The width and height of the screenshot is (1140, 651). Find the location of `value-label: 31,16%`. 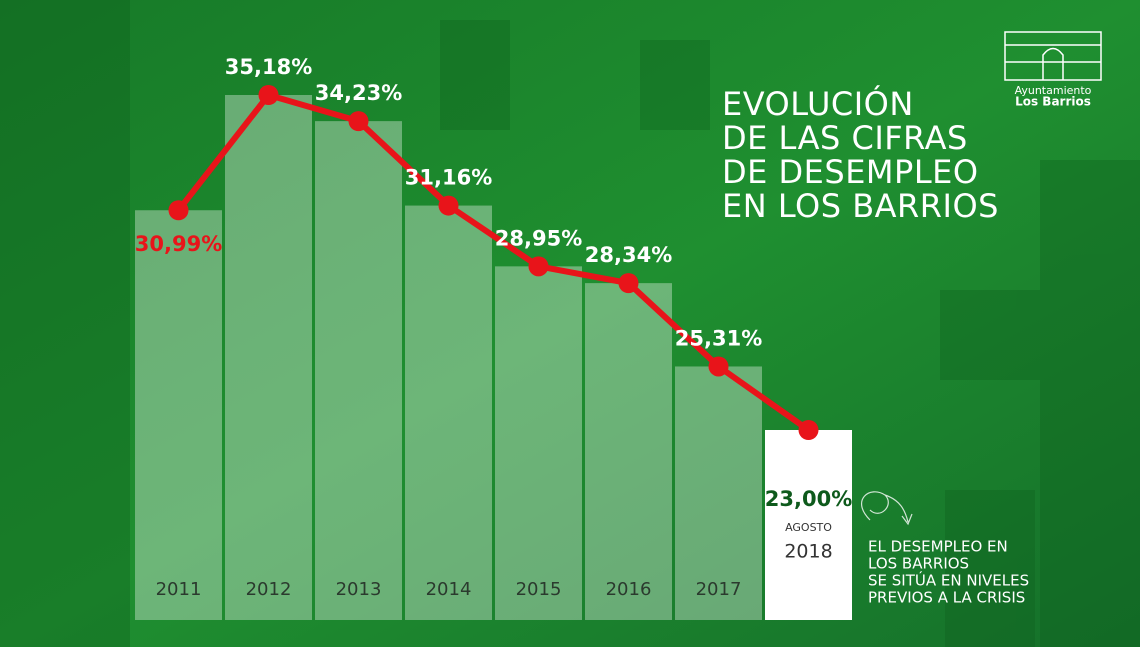

value-label: 31,16% is located at coordinates (448, 178).